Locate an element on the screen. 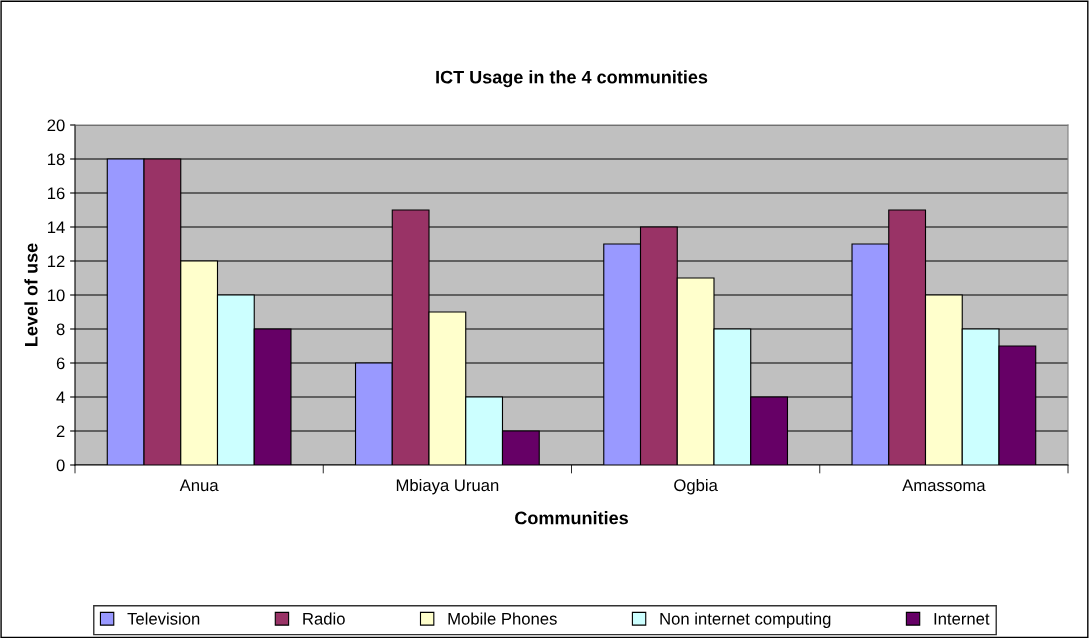  x-tick-label: Anua is located at coordinates (199, 485).